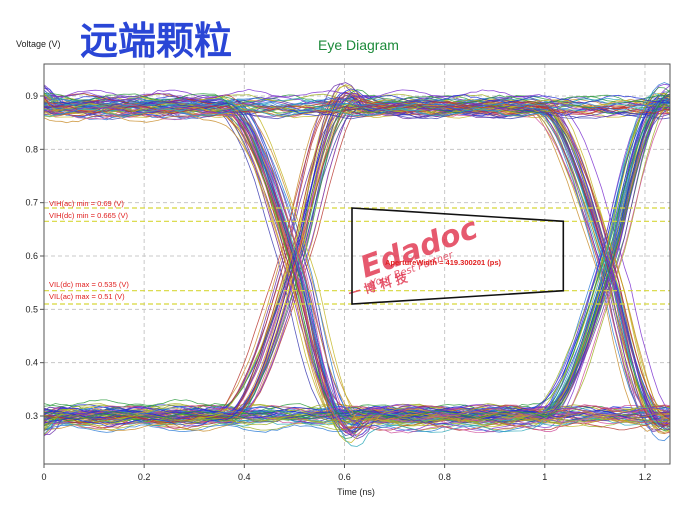 The width and height of the screenshot is (682, 505). I want to click on aperture-label: ApertureWidth = 419.300201 (ps), so click(443, 262).